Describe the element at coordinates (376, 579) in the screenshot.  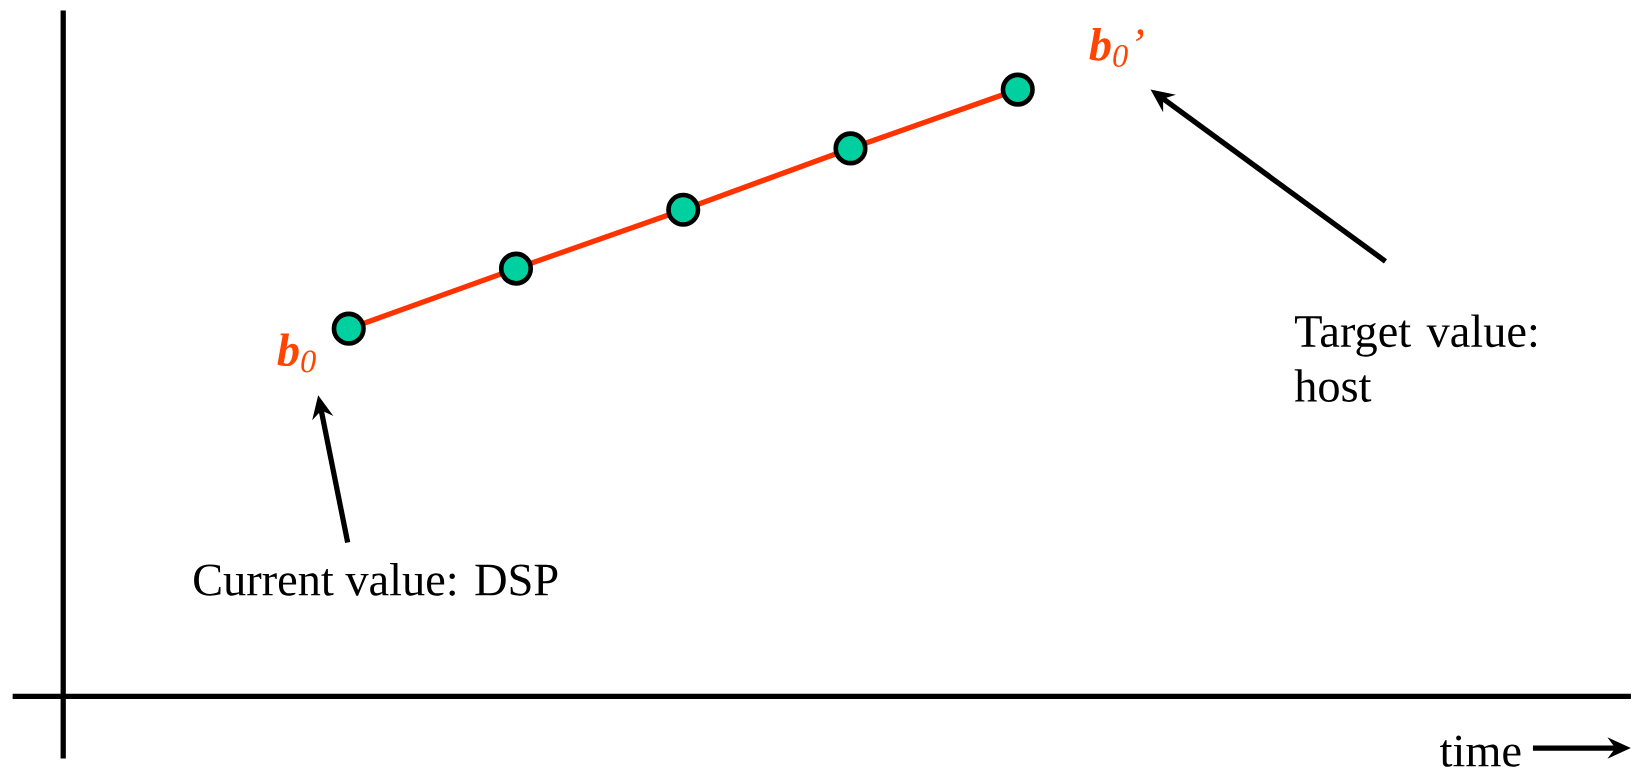
I see `annotation: Current value: DSP` at that location.